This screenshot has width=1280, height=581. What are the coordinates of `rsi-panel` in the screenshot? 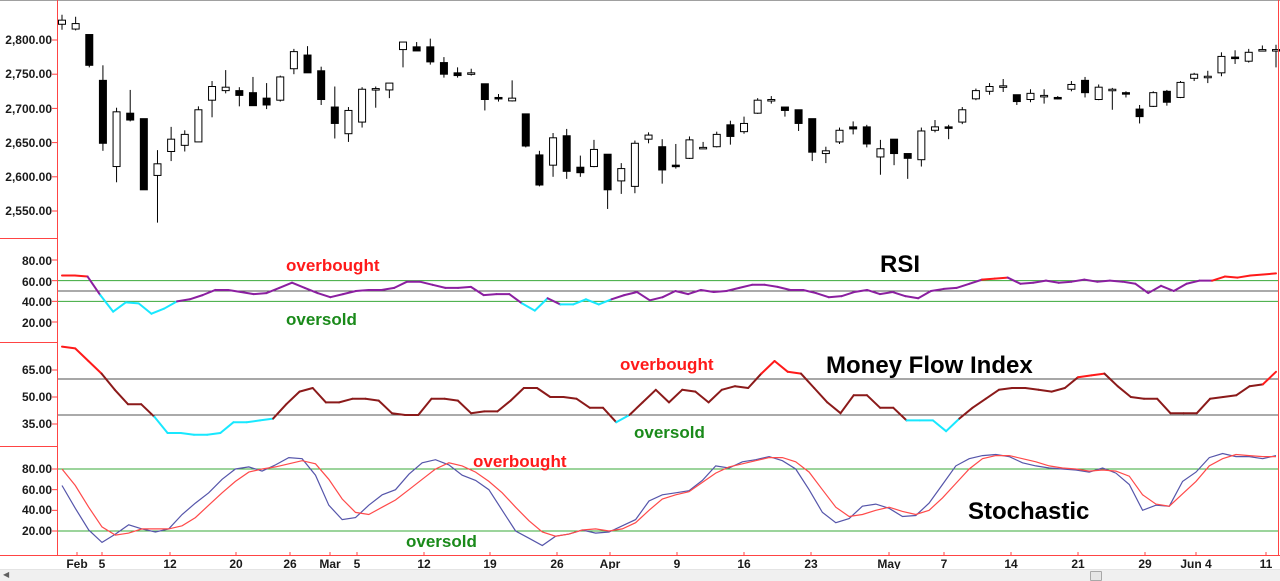 It's located at (669, 293).